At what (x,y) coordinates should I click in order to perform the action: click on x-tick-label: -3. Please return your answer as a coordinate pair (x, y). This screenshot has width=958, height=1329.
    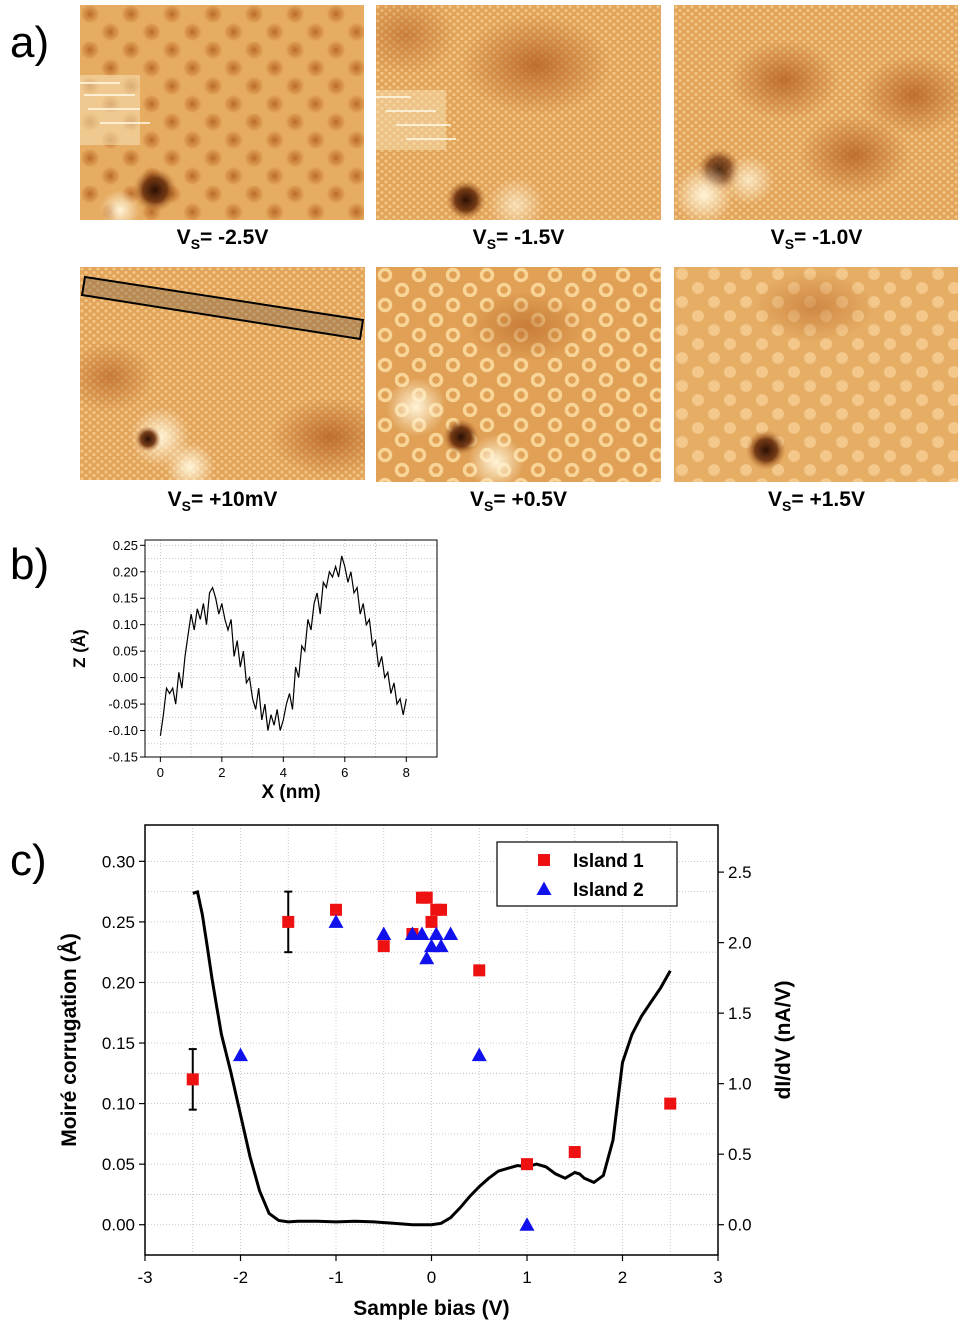
    Looking at the image, I should click on (144, 1277).